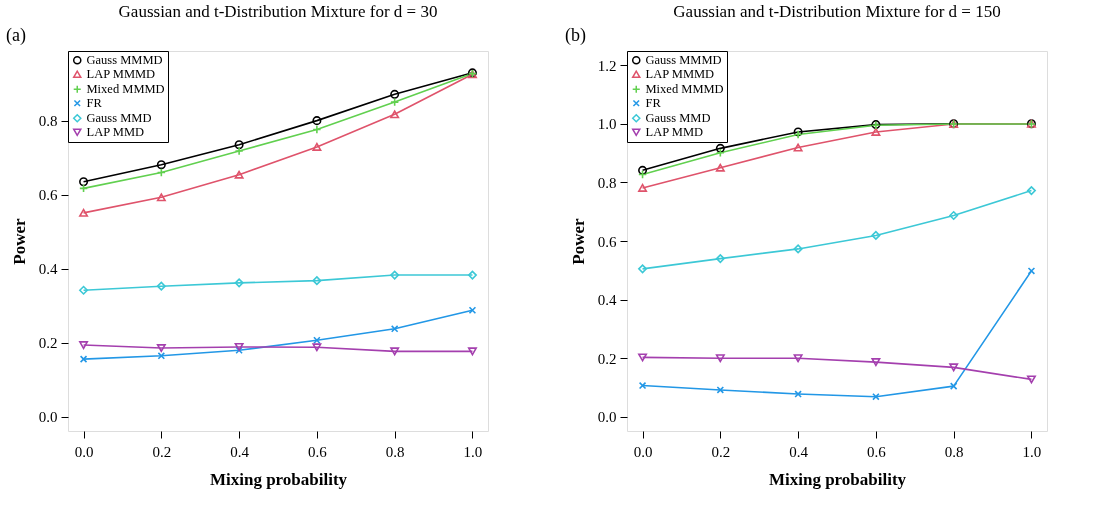  I want to click on text: (a), so click(16, 35).